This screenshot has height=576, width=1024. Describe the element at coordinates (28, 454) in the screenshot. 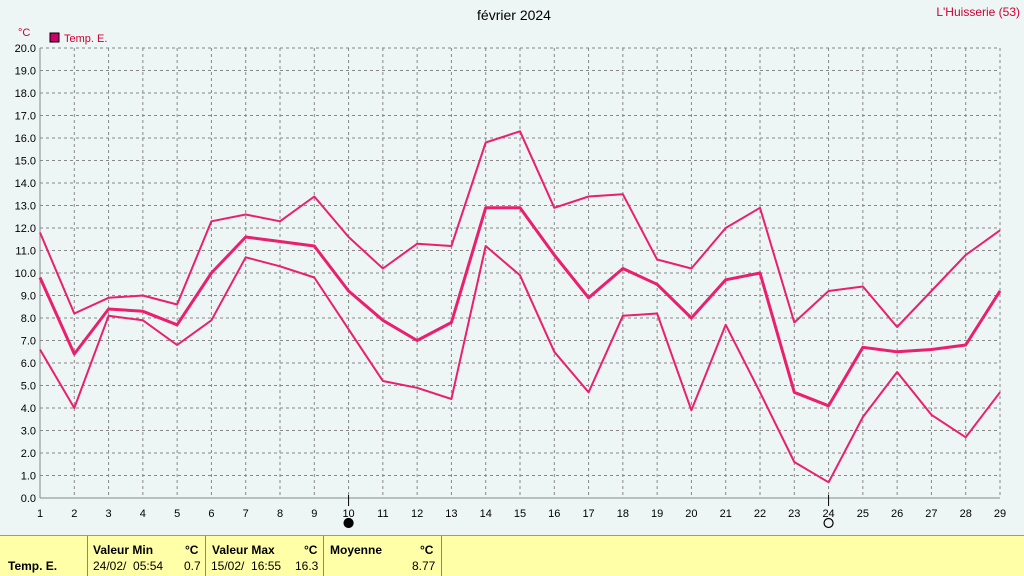

I see `y-tick-label: 2.0` at that location.